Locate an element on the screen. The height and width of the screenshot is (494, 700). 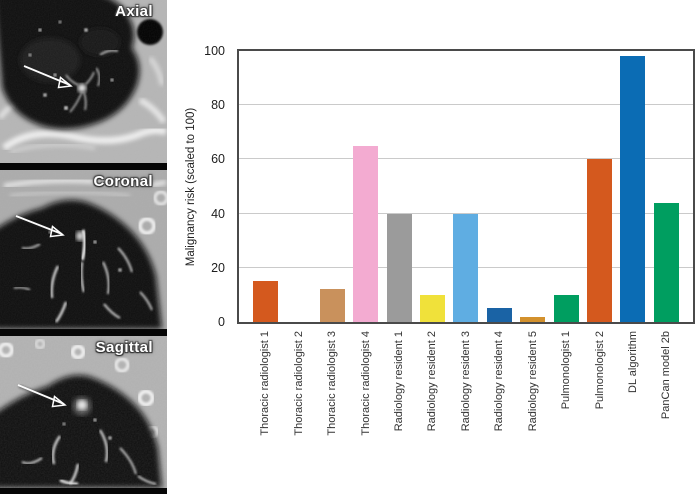
x-label-cell-thoracic-radiologist-1: Thoracic radiologist 1 is located at coordinates (265, 410).